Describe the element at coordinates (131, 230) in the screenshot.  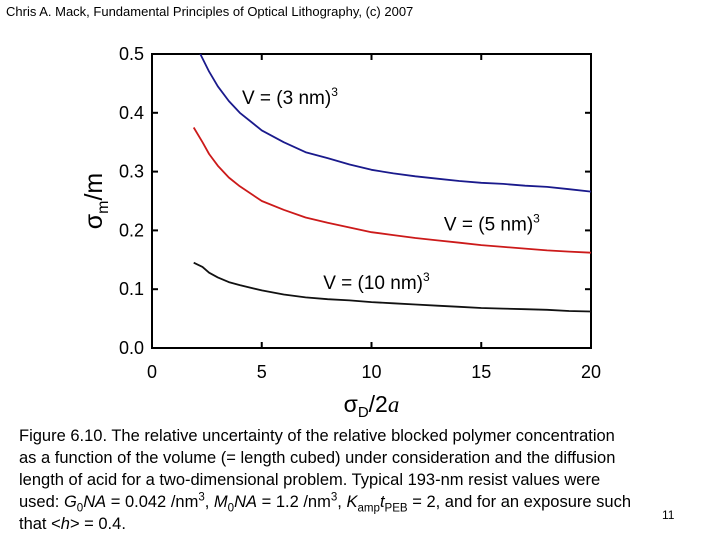
I see `y-tick-label: 0.2` at that location.